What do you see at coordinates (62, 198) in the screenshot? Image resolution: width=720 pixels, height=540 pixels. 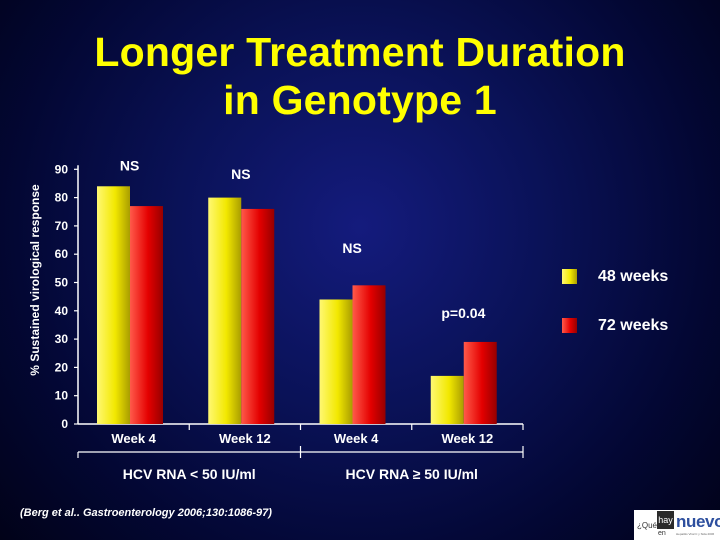 I see `y-tick-label: 80` at bounding box center [62, 198].